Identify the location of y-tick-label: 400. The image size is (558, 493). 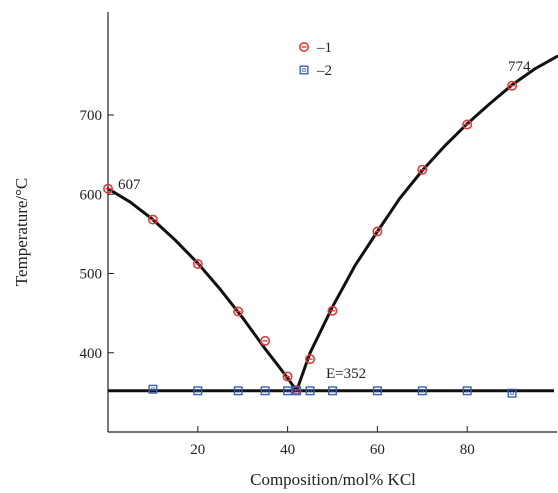
(91, 354).